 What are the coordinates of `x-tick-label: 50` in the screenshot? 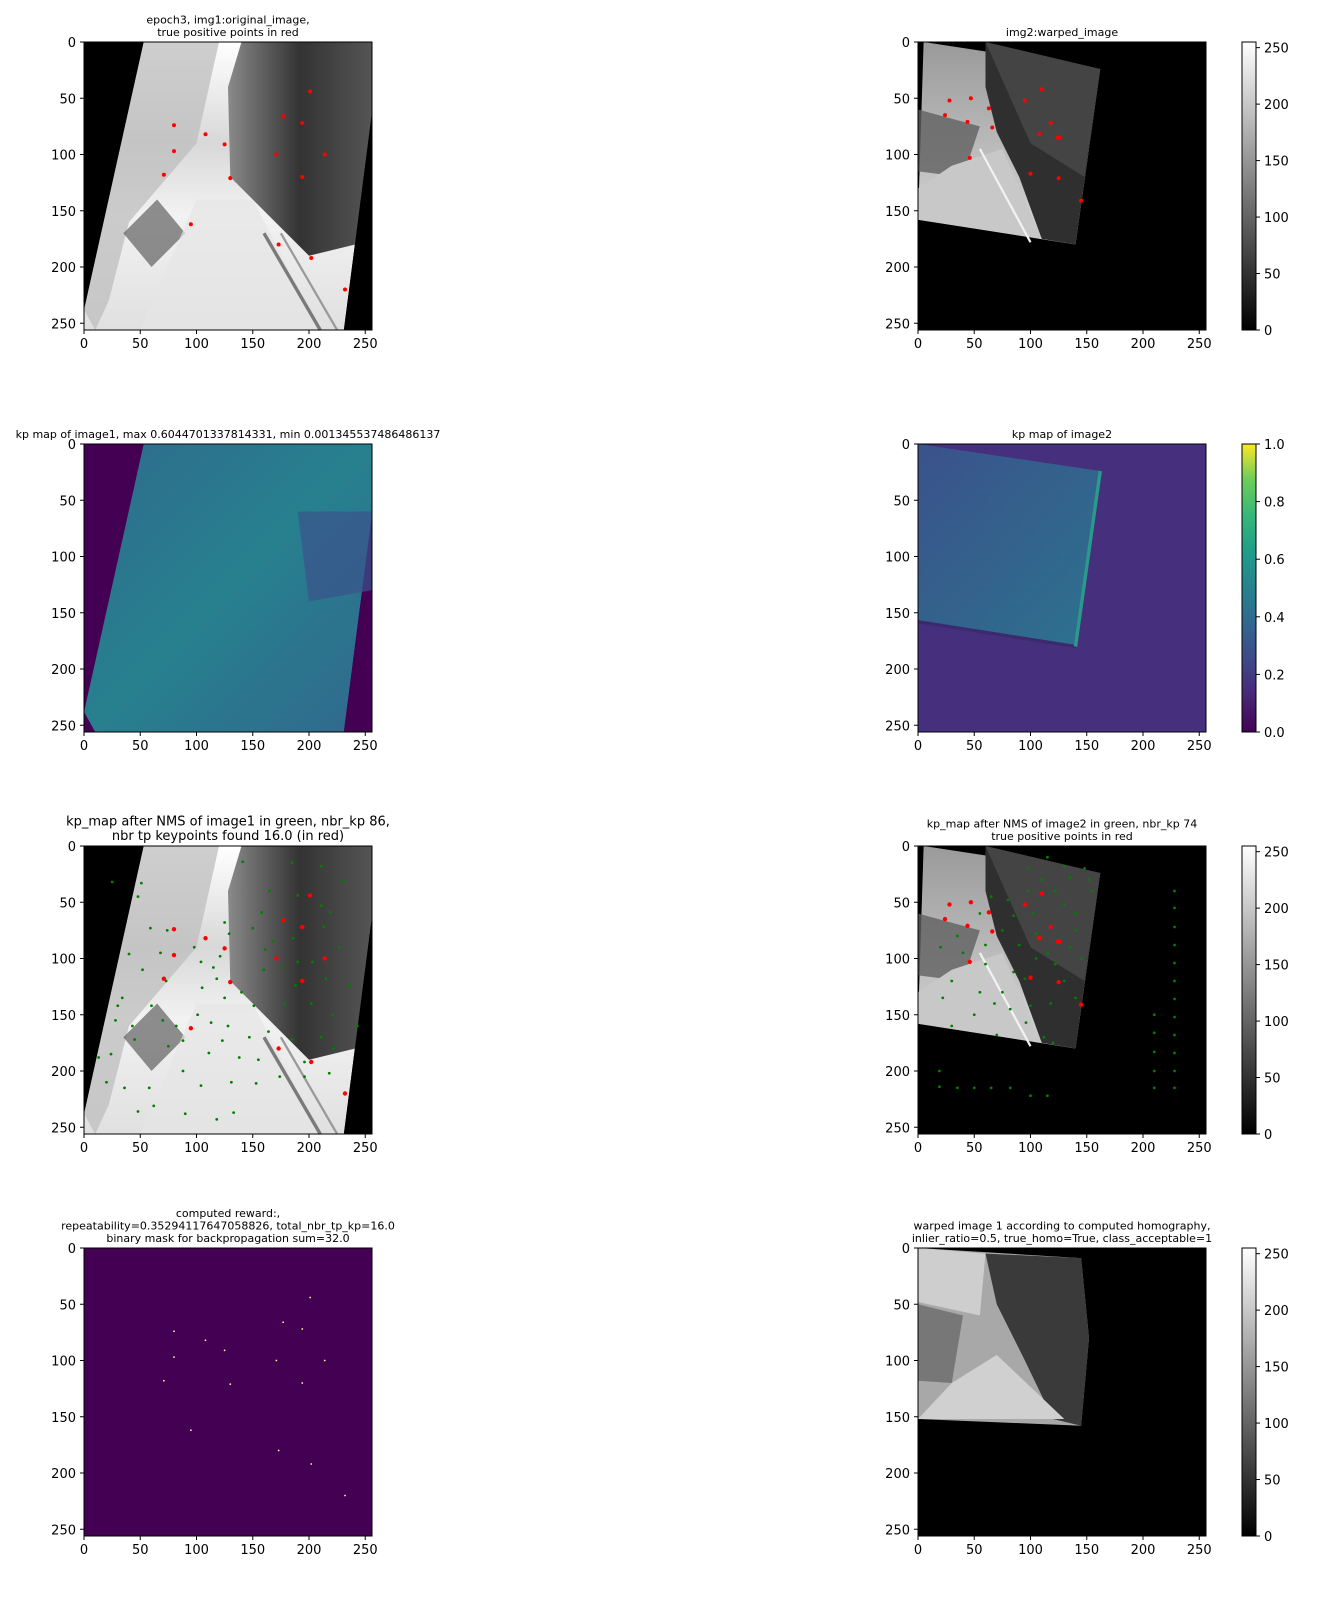 It's located at (974, 1550).